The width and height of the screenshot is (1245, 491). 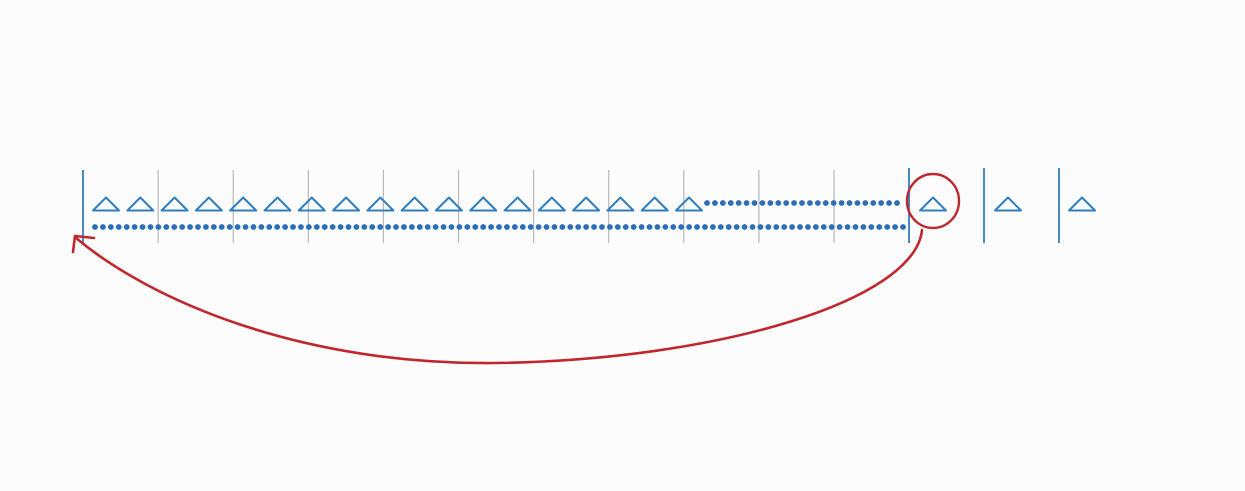 I want to click on dotted-row-group, so click(x=499, y=215).